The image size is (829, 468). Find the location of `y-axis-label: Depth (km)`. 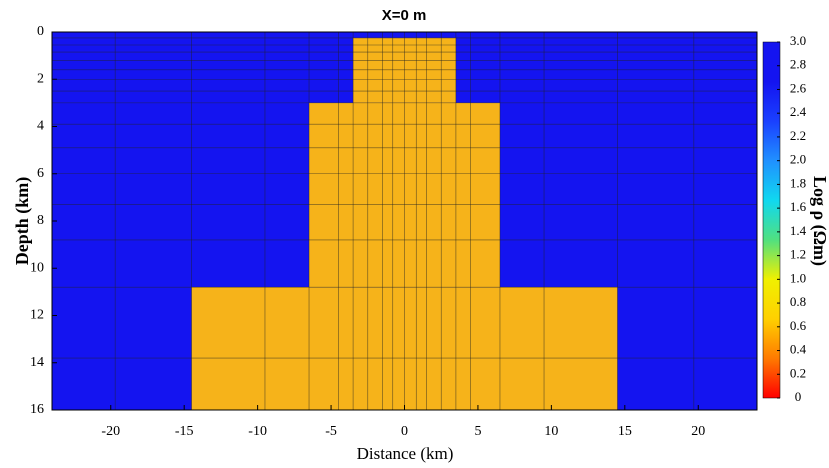

y-axis-label: Depth (km) is located at coordinates (22, 221).